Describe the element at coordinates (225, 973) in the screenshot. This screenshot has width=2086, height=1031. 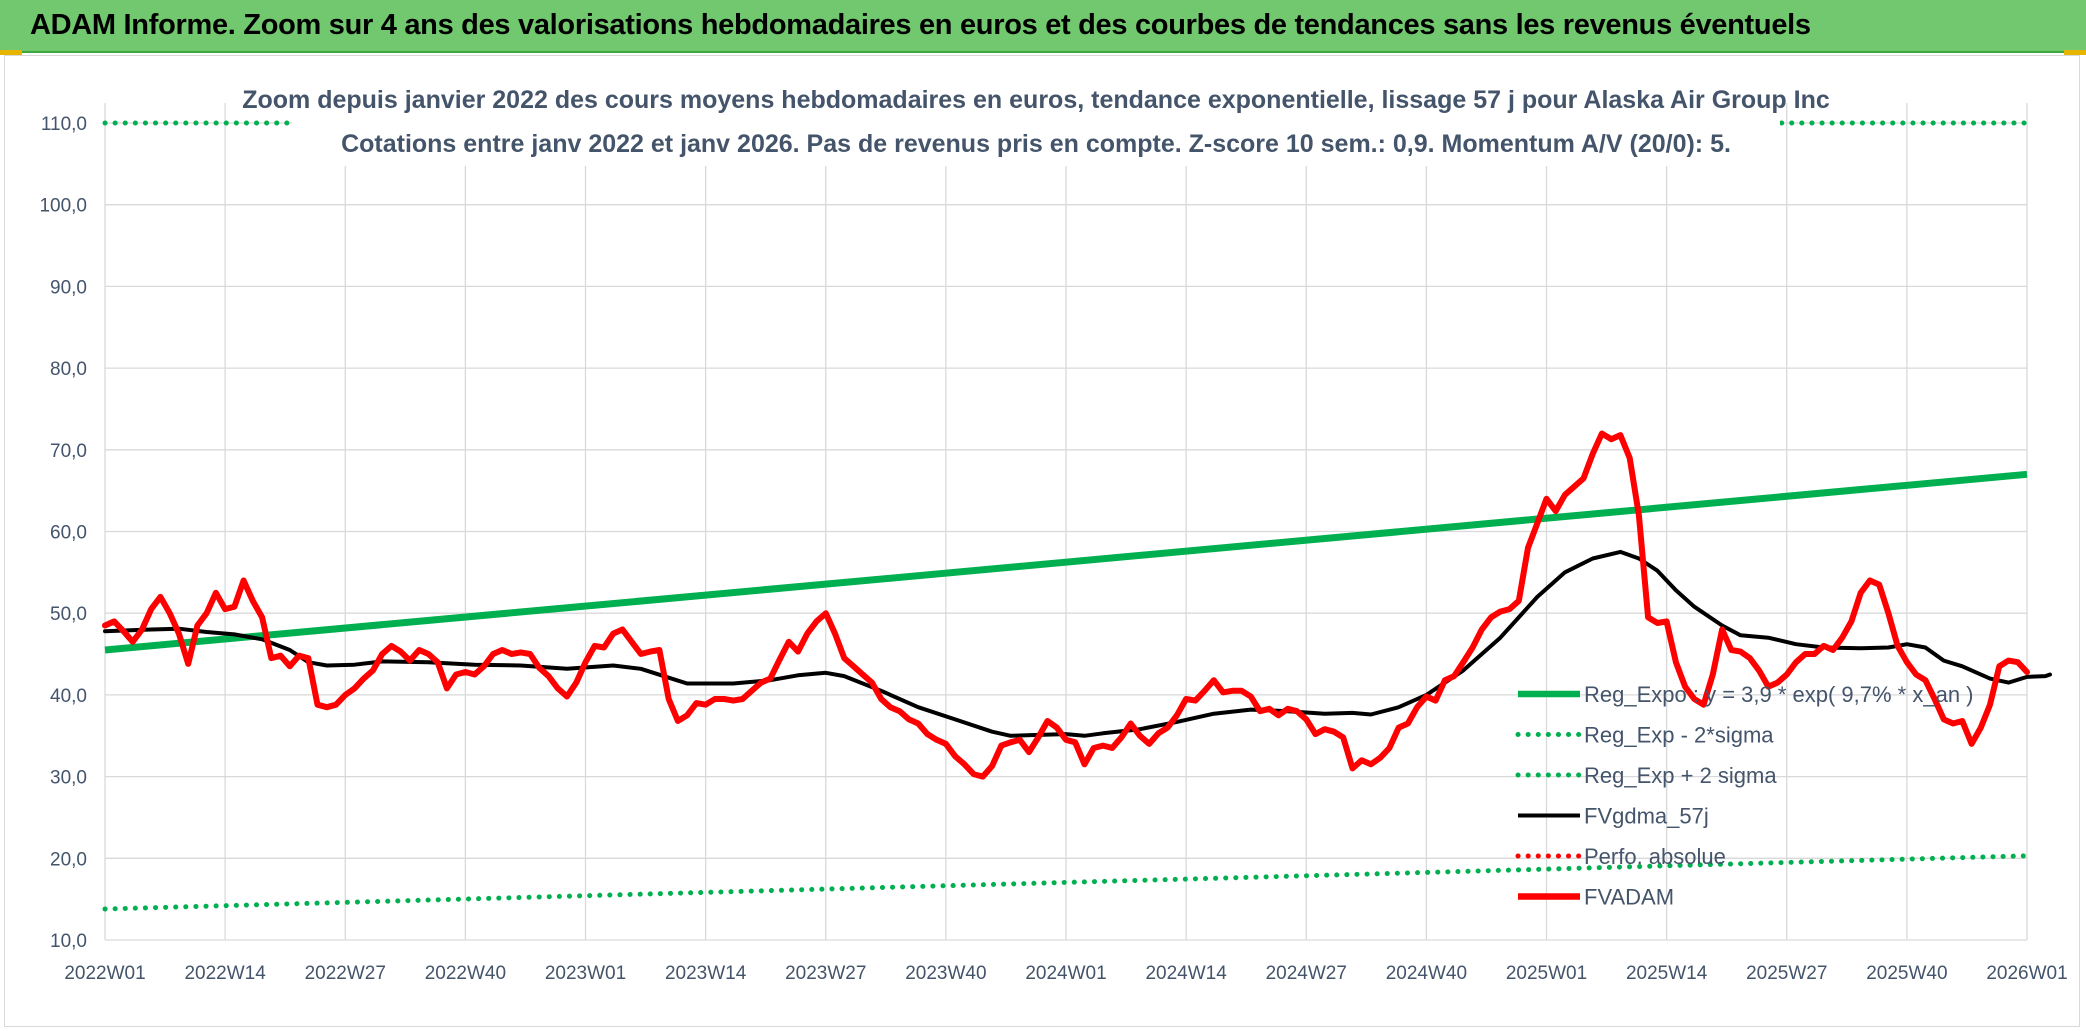
I see `x-tick-label: 2022W14` at that location.